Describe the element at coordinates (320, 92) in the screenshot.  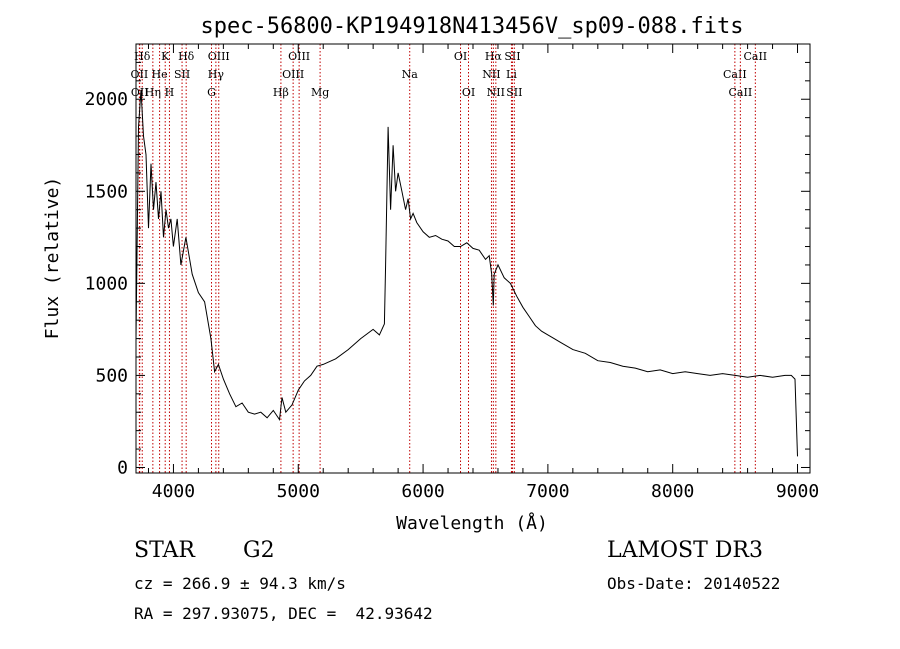
I see `line-marker-label: Mg` at that location.